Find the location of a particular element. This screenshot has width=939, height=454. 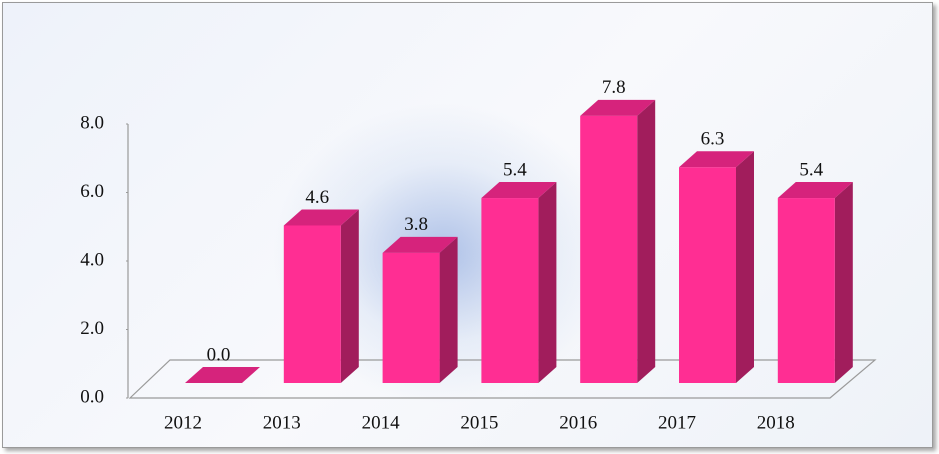

x-tick-label: 2013 is located at coordinates (282, 422).